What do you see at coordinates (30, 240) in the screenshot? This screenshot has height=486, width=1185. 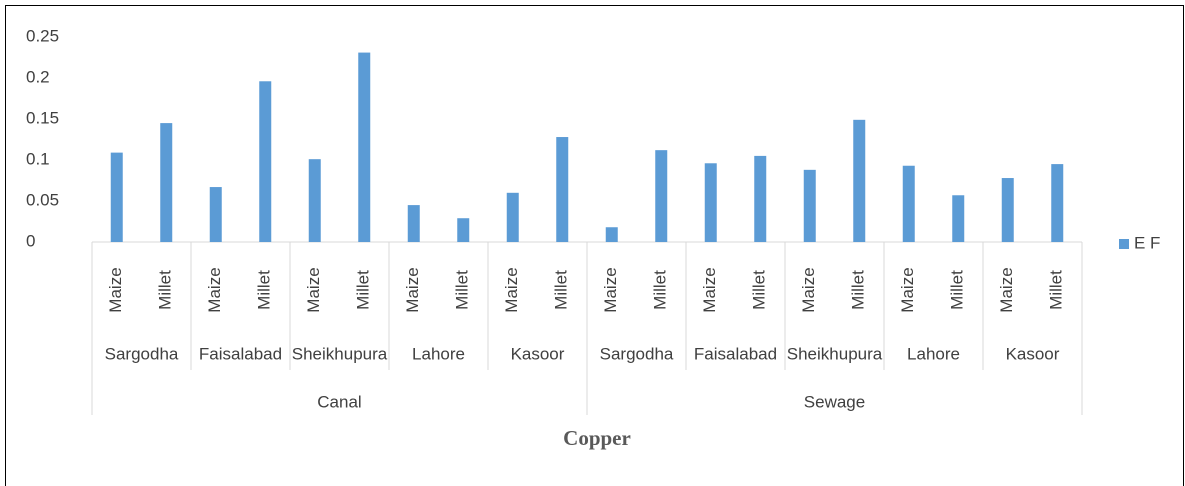 I see `y-tick-label: 0` at bounding box center [30, 240].